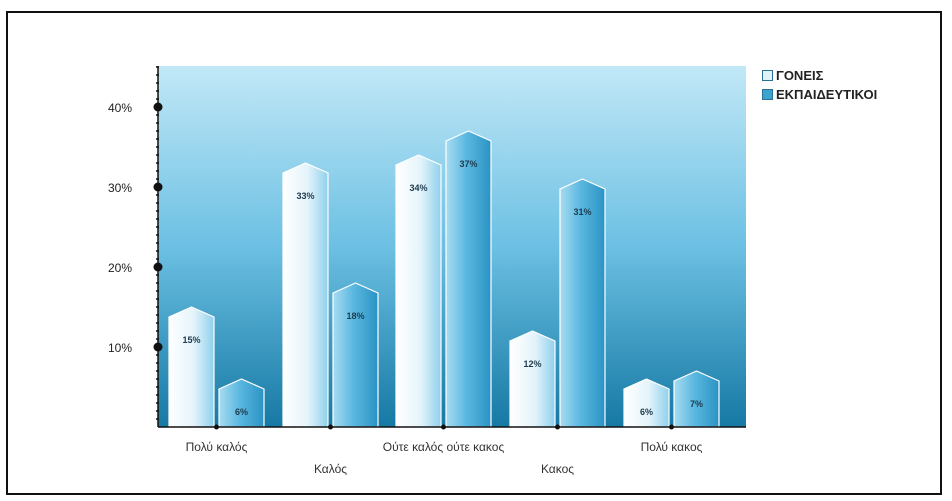 The image size is (952, 501). Describe the element at coordinates (800, 75) in the screenshot. I see `legend-label-series-1: ΓΟΝΕΙΣ` at that location.